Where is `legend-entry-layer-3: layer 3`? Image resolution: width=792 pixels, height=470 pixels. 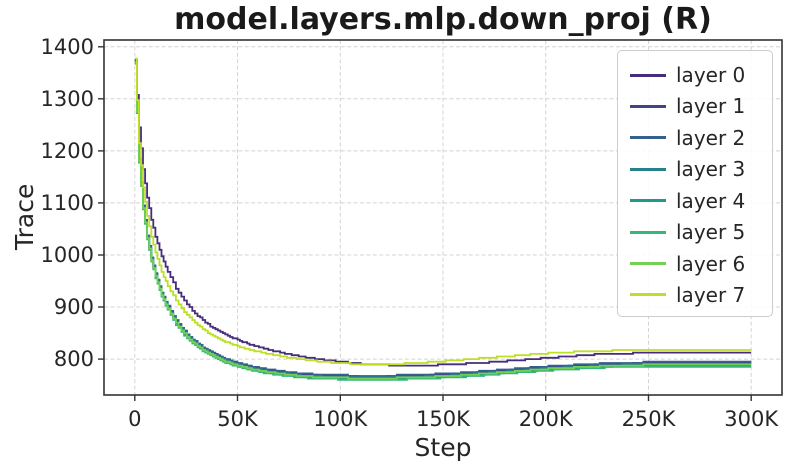
legend-entry-layer-3: layer 3 is located at coordinates (697, 169).